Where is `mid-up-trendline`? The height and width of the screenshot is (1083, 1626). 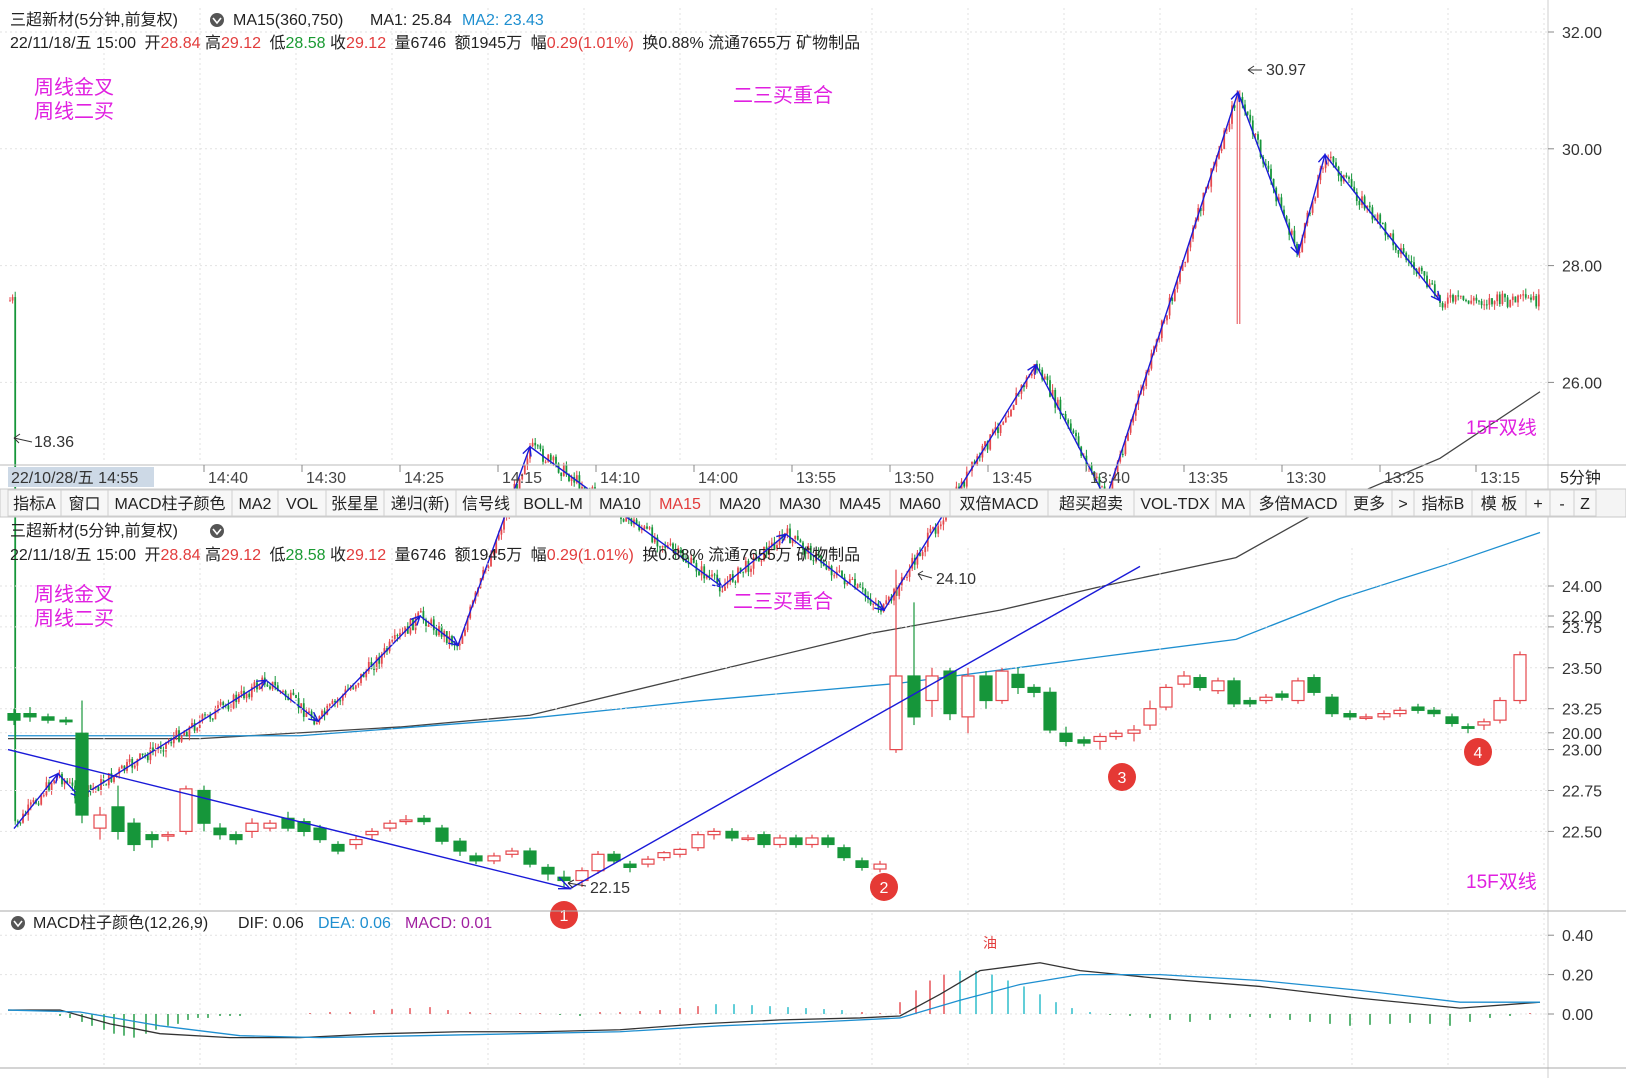 mid-up-trendline is located at coordinates (855, 727).